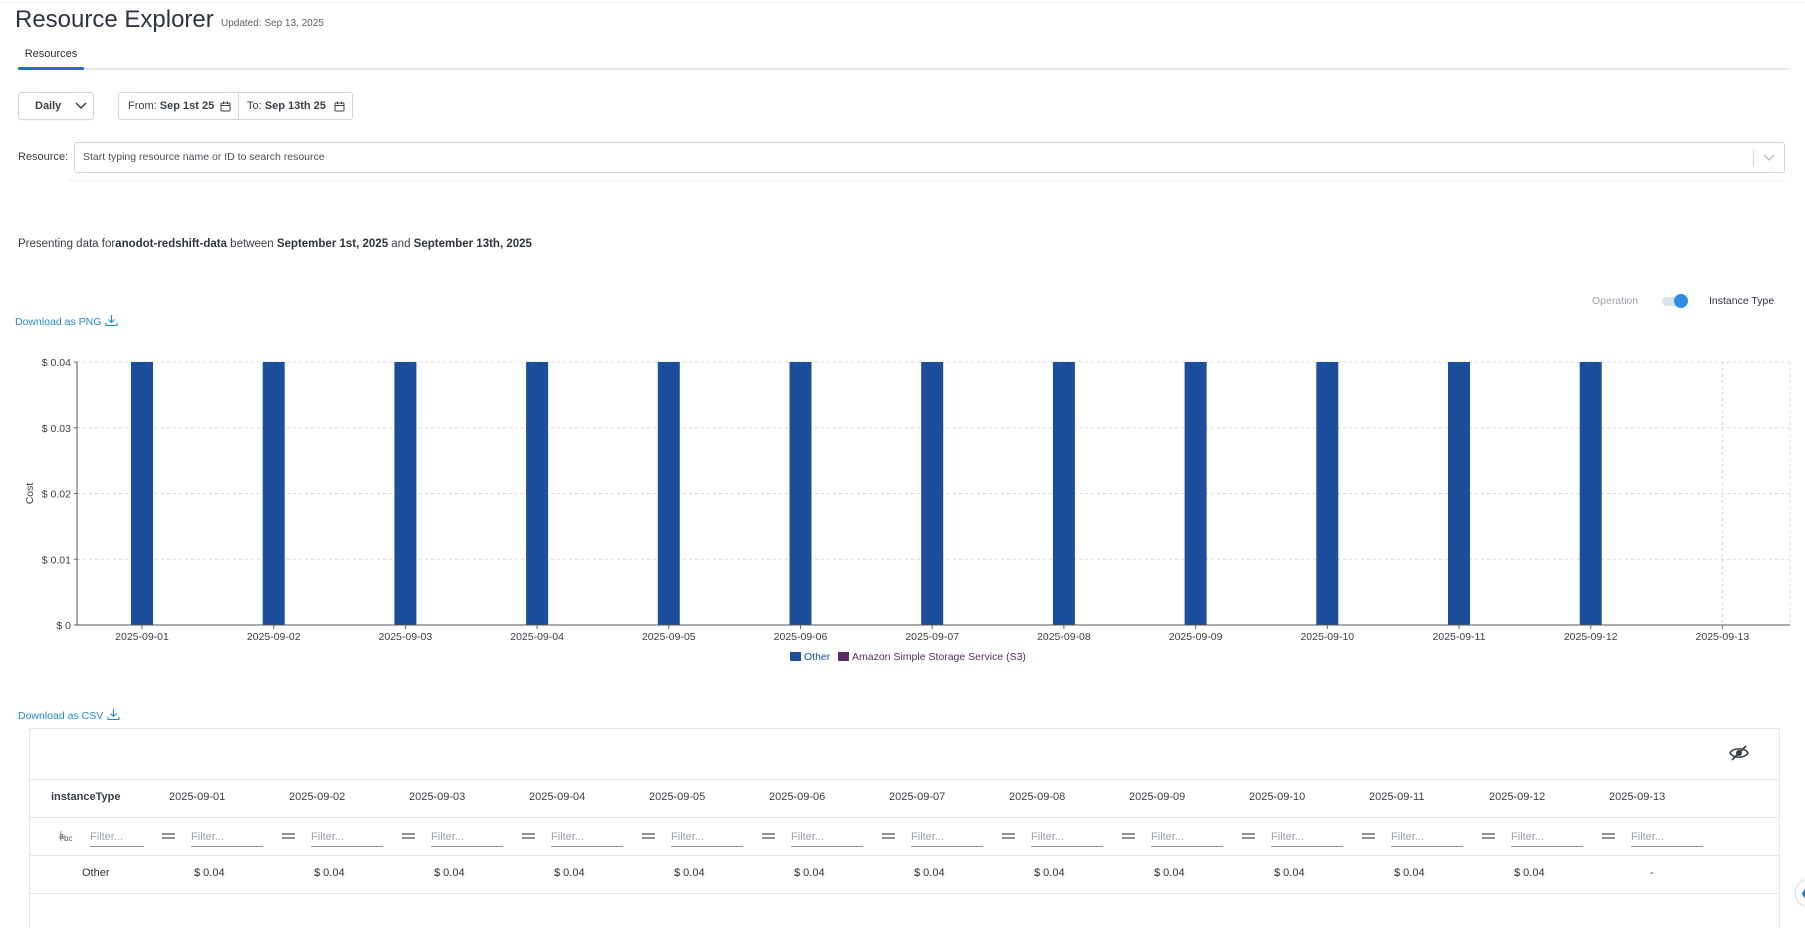 The width and height of the screenshot is (1805, 928). What do you see at coordinates (795, 656) in the screenshot?
I see `legend-swatch` at bounding box center [795, 656].